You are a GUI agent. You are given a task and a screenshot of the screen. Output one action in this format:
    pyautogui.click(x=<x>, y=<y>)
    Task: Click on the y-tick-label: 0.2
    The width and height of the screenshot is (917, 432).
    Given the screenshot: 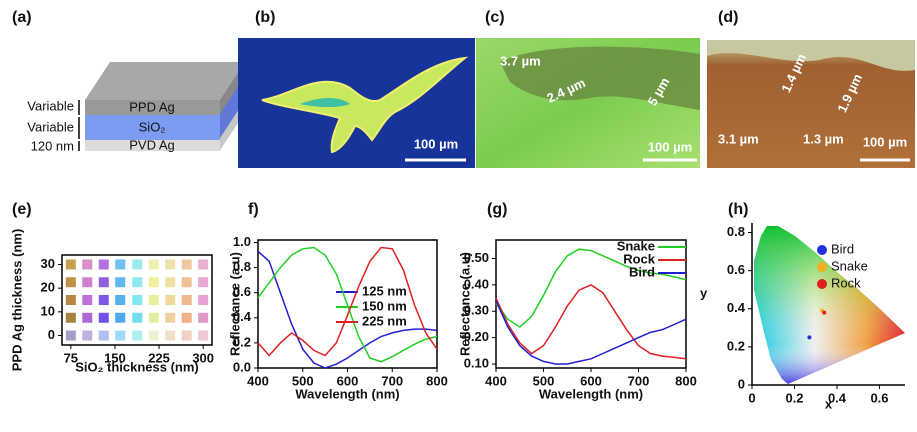 What is the action you would take?
    pyautogui.click(x=736, y=345)
    